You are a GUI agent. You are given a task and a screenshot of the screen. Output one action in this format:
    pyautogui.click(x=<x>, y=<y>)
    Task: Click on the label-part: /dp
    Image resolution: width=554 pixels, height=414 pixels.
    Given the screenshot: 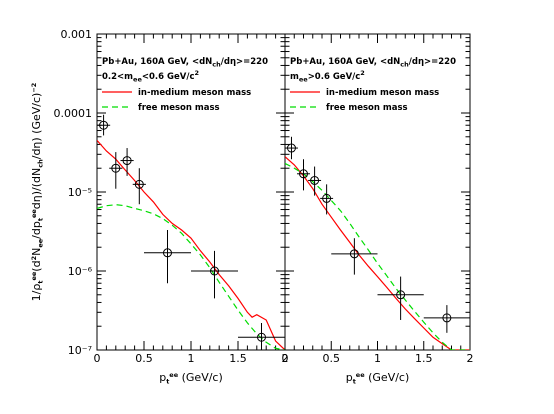 What is the action you would take?
    pyautogui.click(x=36, y=230)
    